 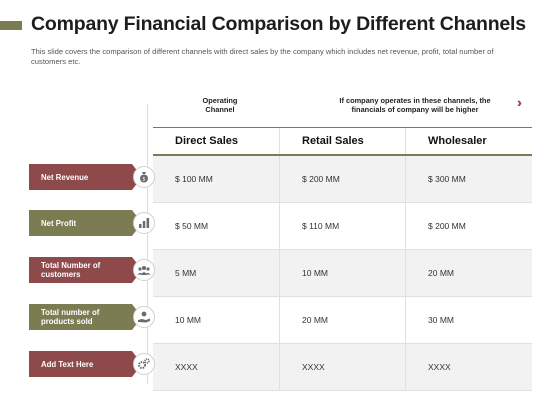 I want to click on table-row: $ 100 MM $ 200 MM $ 300 MM, so click(x=342, y=179).